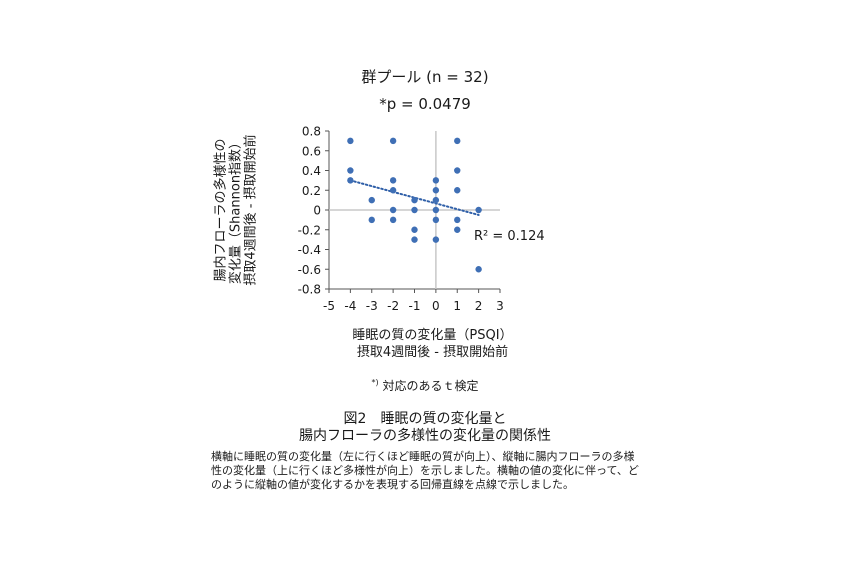 Image resolution: width=850 pixels, height=567 pixels. What do you see at coordinates (311, 151) in the screenshot?
I see `y-tick-label: 0.6` at bounding box center [311, 151].